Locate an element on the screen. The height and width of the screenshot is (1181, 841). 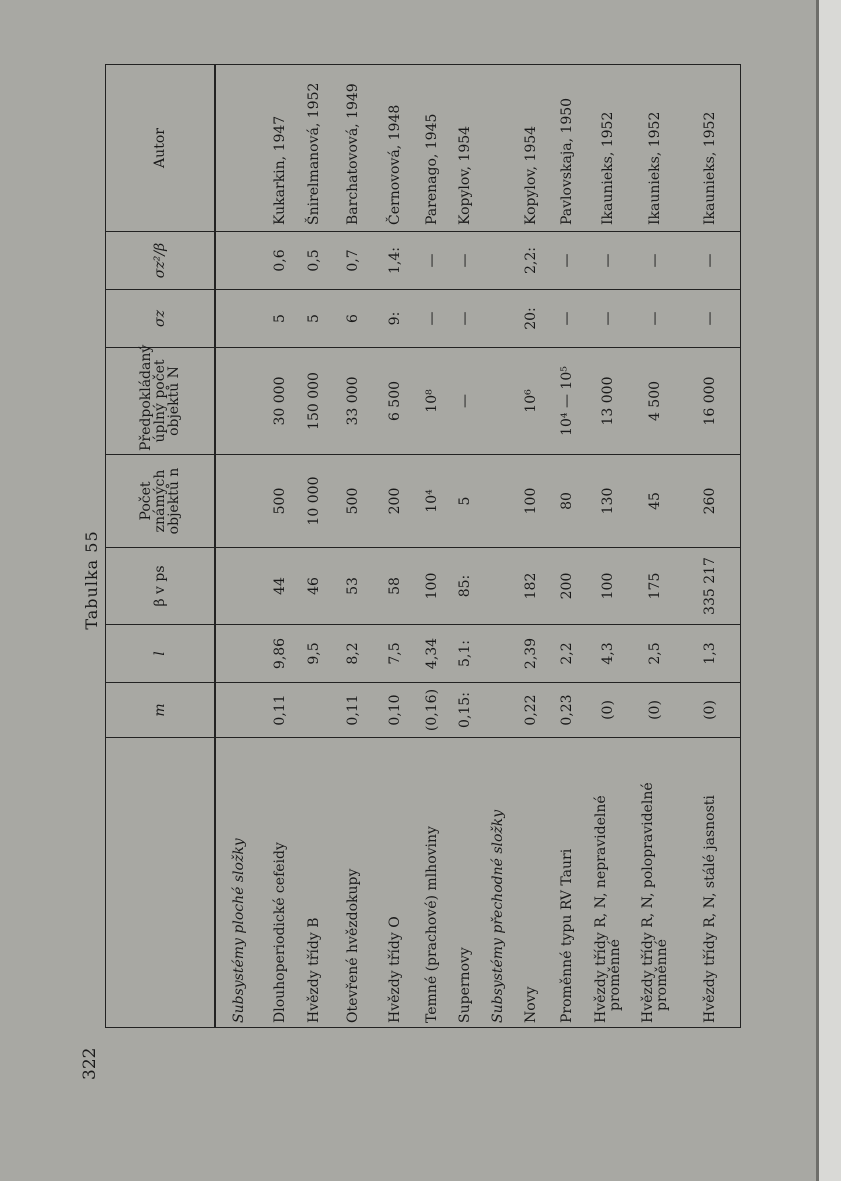
cell-beta: 44 is located at coordinates (279, 586).